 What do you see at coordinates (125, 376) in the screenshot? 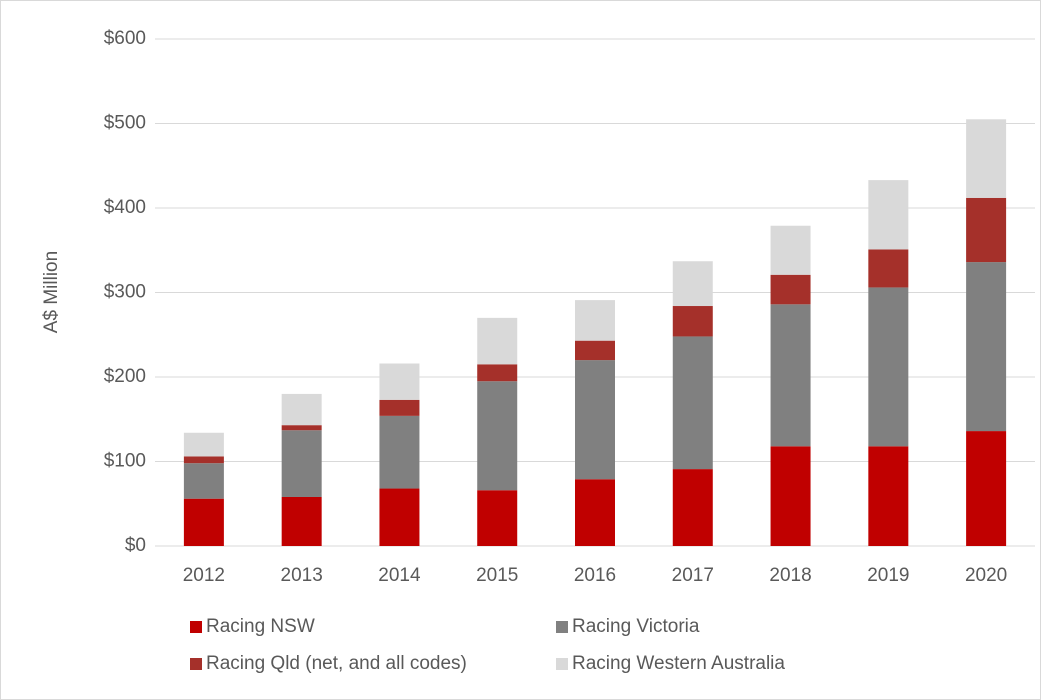
I see `y-tick-label: $200` at bounding box center [125, 376].